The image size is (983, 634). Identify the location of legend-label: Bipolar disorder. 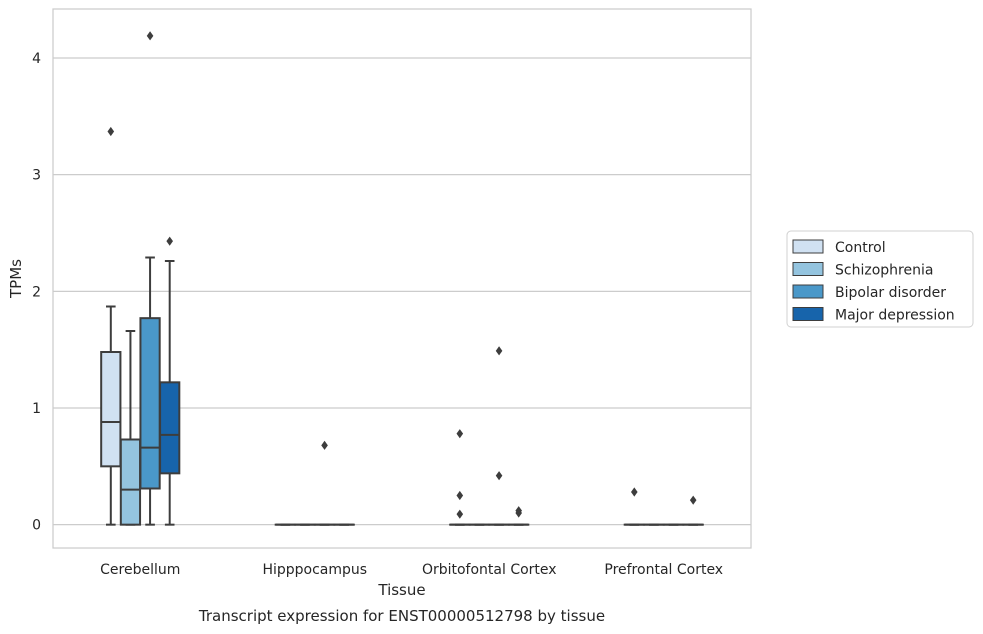
(890, 293).